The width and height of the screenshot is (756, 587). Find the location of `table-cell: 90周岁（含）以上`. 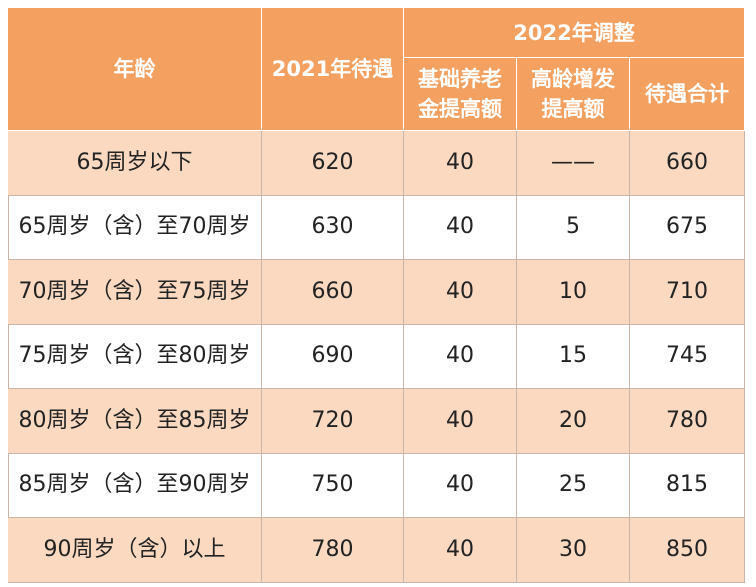

table-cell: 90周岁（含）以上 is located at coordinates (135, 550).